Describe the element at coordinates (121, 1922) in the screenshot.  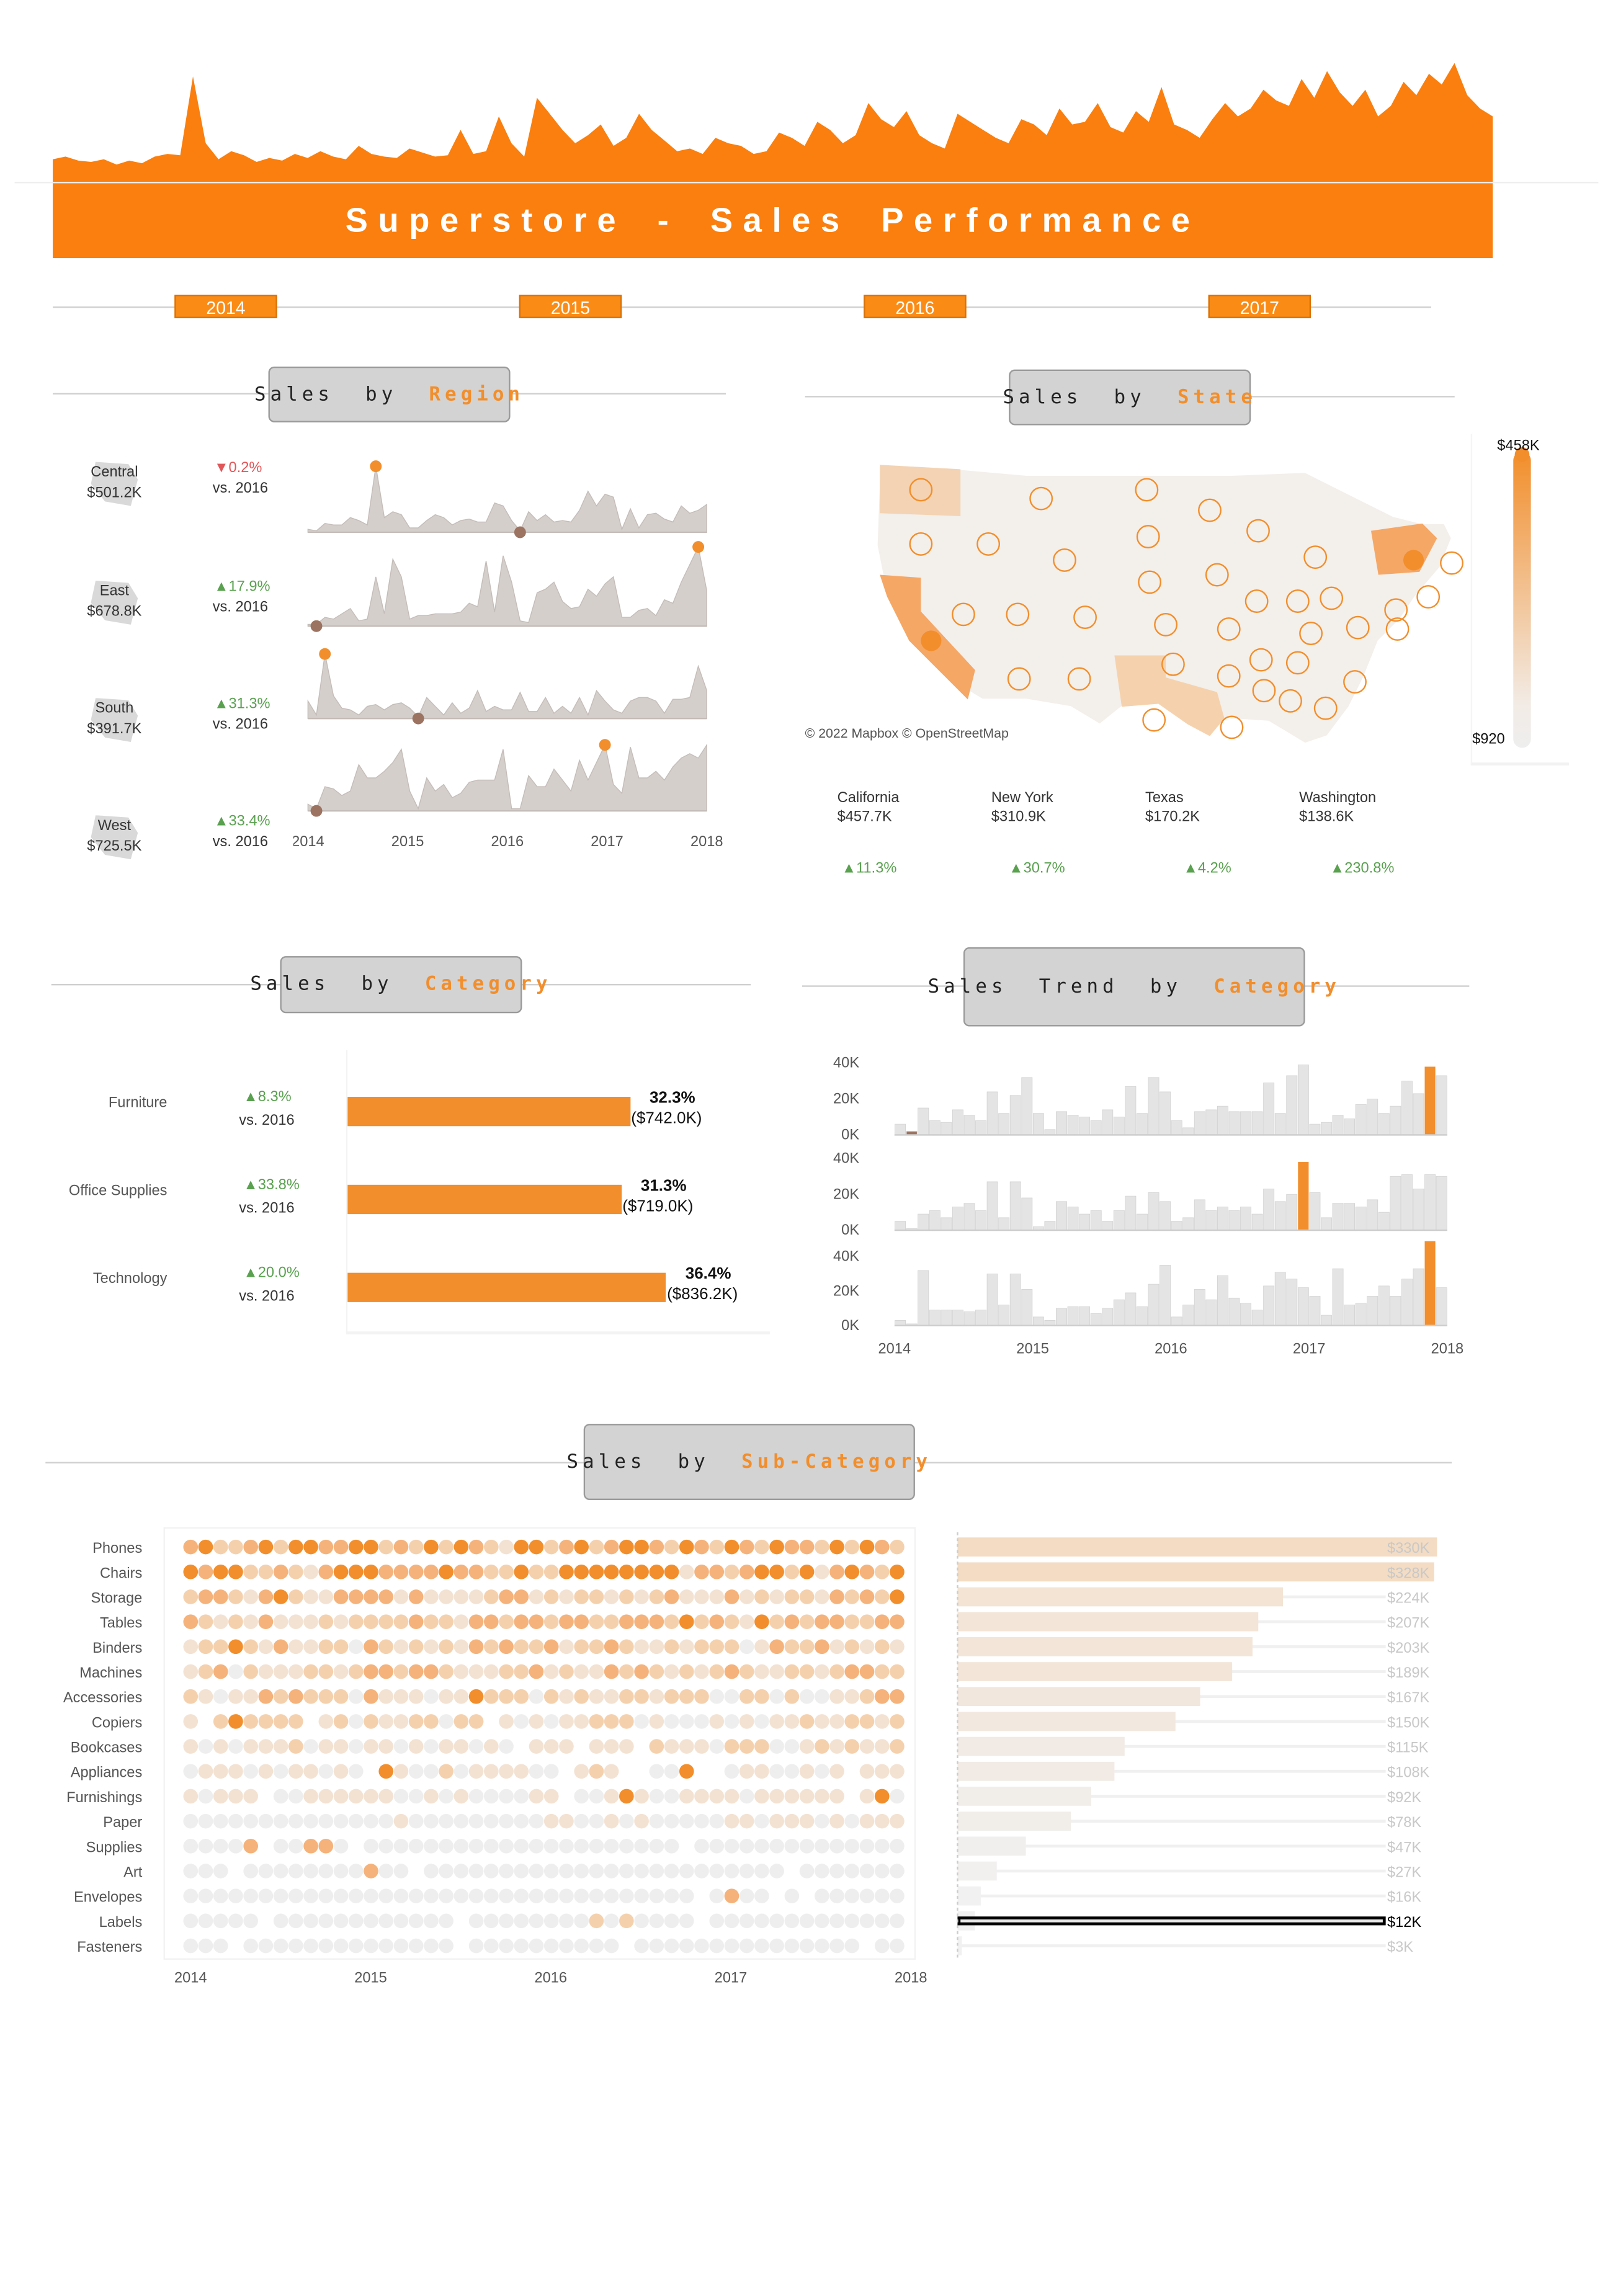
I see `subcategory-label: Labels` at that location.